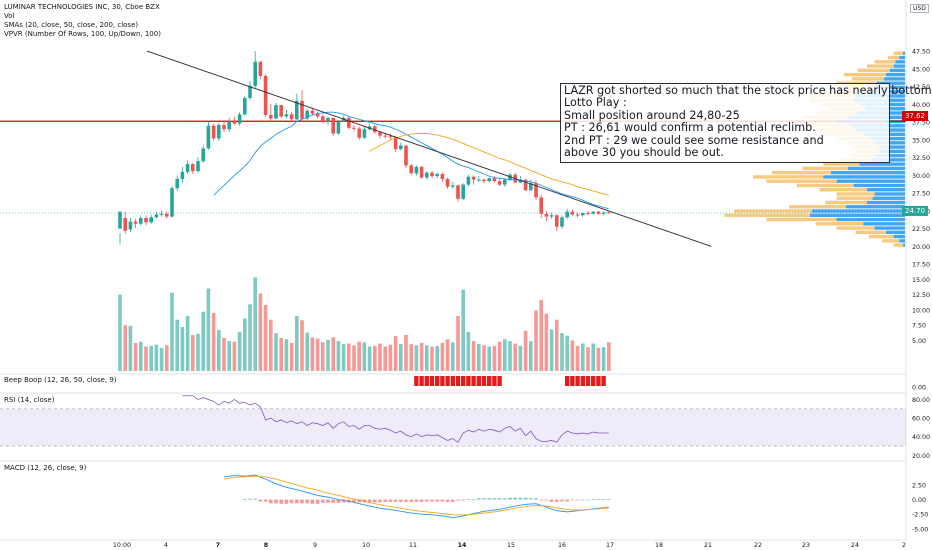 Image resolution: width=932 pixels, height=550 pixels. I want to click on sma-legend: SMAs (20, close, 50, close, 200, close), so click(71, 25).